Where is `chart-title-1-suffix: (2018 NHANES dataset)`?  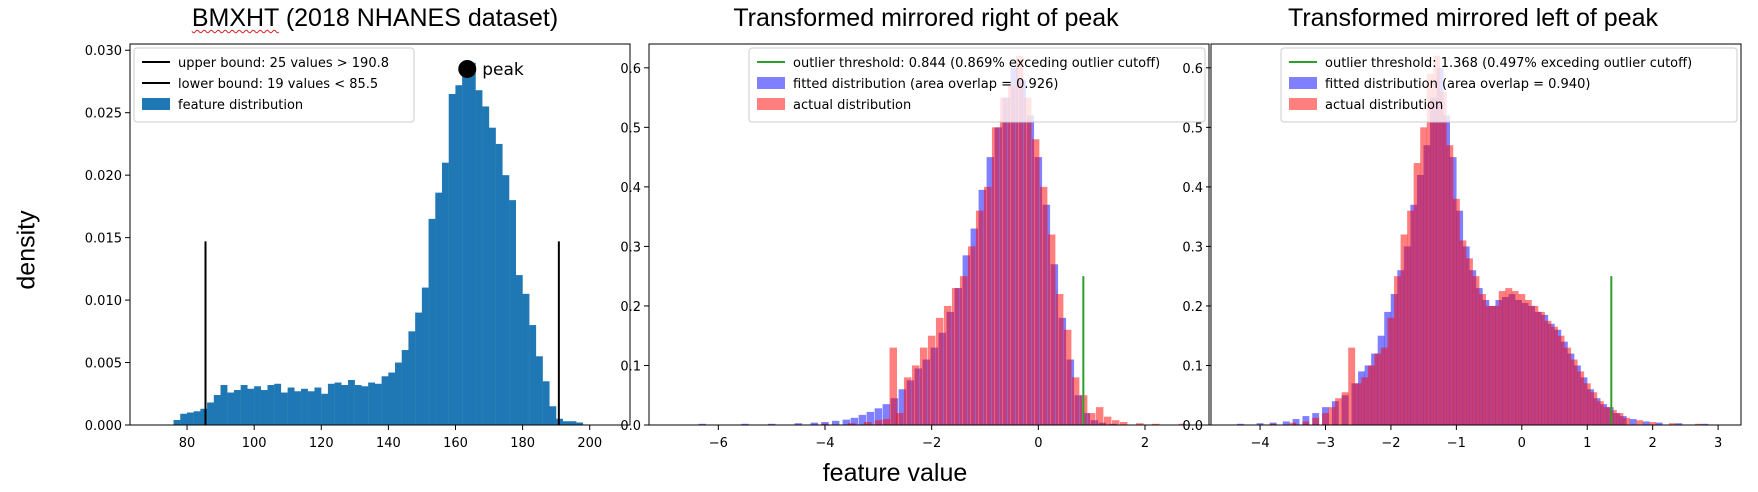
chart-title-1-suffix: (2018 NHANES dataset) is located at coordinates (418, 18).